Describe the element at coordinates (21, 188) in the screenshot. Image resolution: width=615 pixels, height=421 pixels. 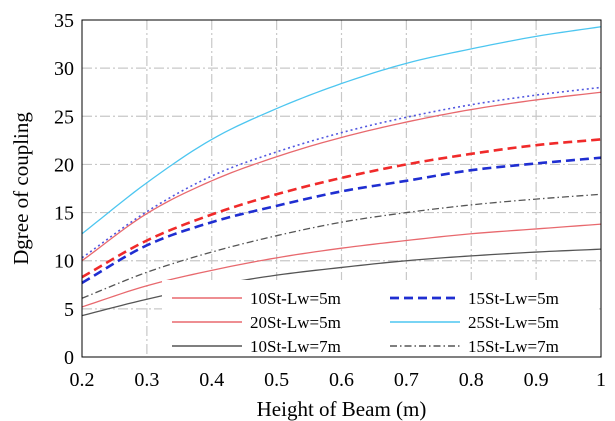
I see `y-axis-title: Dgree of coupling` at that location.